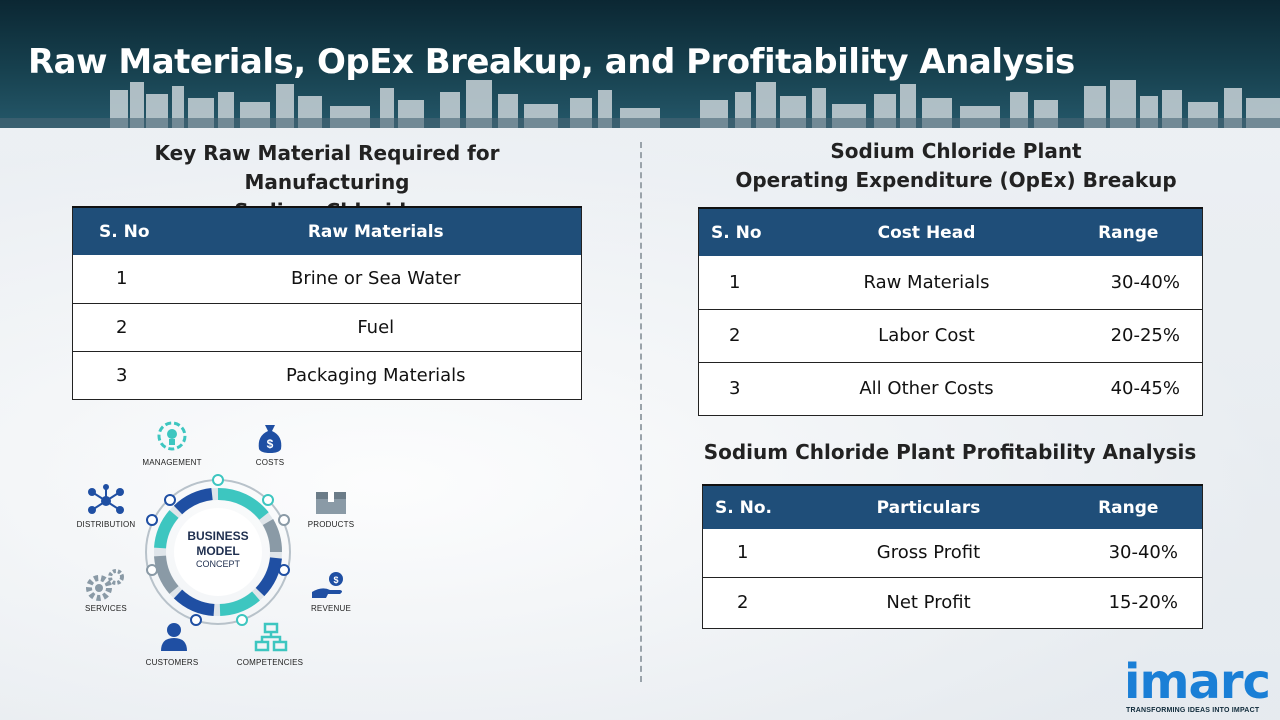 The image size is (1280, 720). Describe the element at coordinates (1197, 682) in the screenshot. I see `logo-wordmark: imarc` at that location.